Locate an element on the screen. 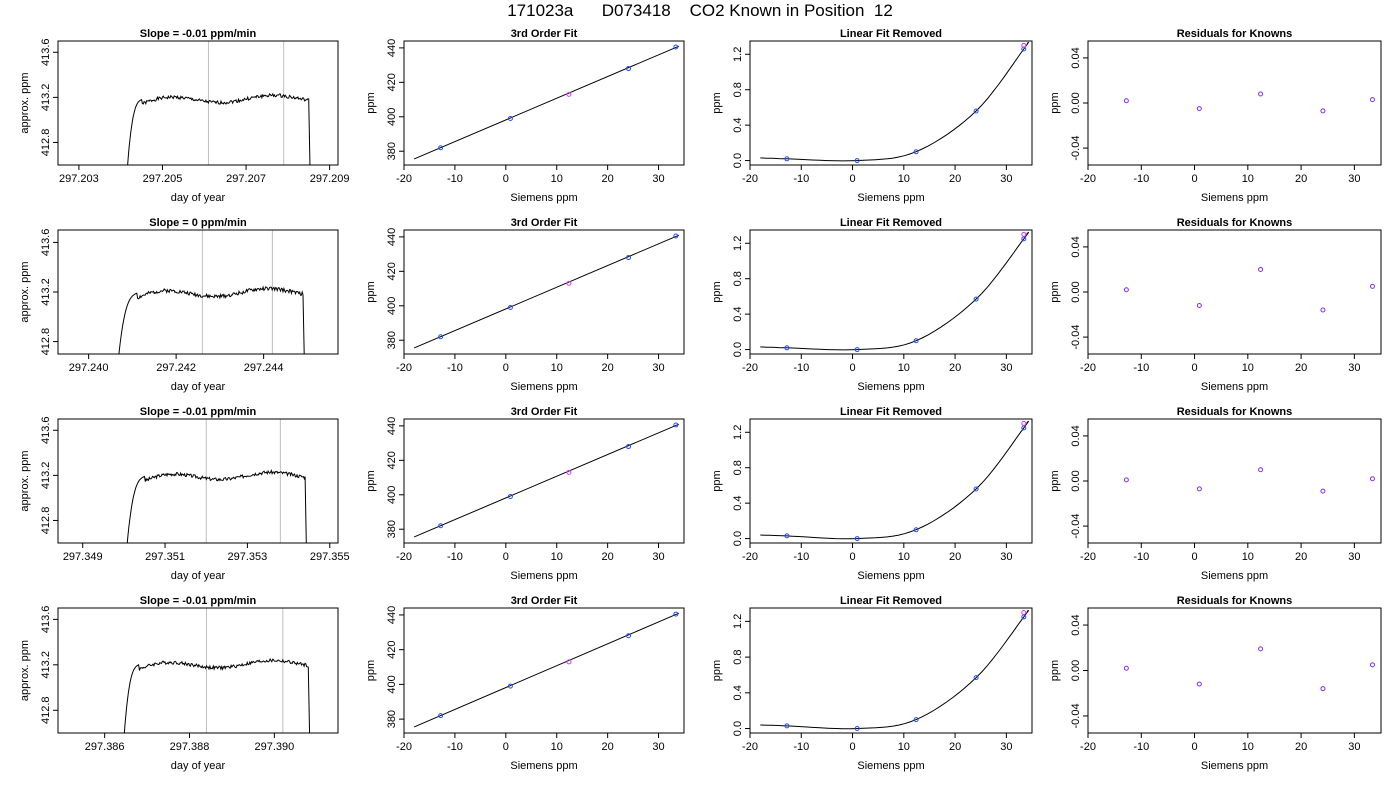 This screenshot has height=800, width=1400. concentration-trace is located at coordinates (216, 505).